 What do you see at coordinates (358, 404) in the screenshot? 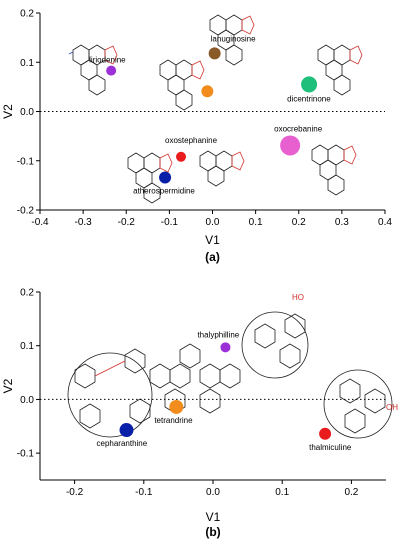
I see `structure-thalmiculine` at bounding box center [358, 404].